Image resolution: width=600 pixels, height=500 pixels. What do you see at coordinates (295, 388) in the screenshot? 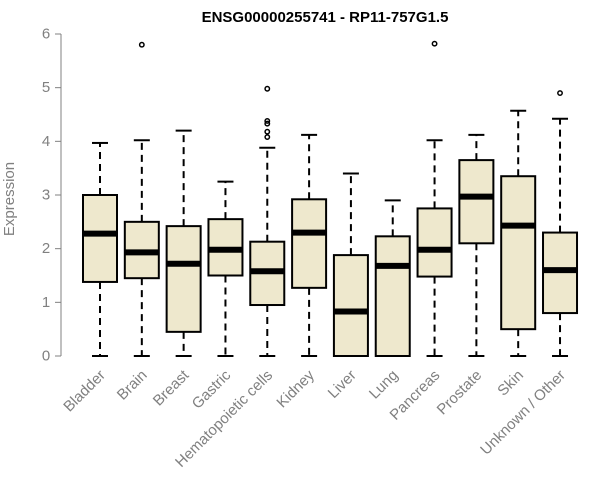
I see `x-tick-label: Kidney` at bounding box center [295, 388].